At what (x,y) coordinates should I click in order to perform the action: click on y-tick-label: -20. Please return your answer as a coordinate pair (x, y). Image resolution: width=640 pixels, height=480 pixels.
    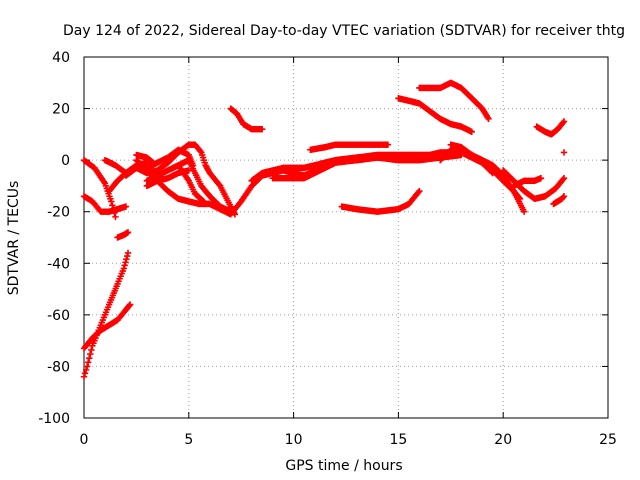
    Looking at the image, I should click on (58, 213).